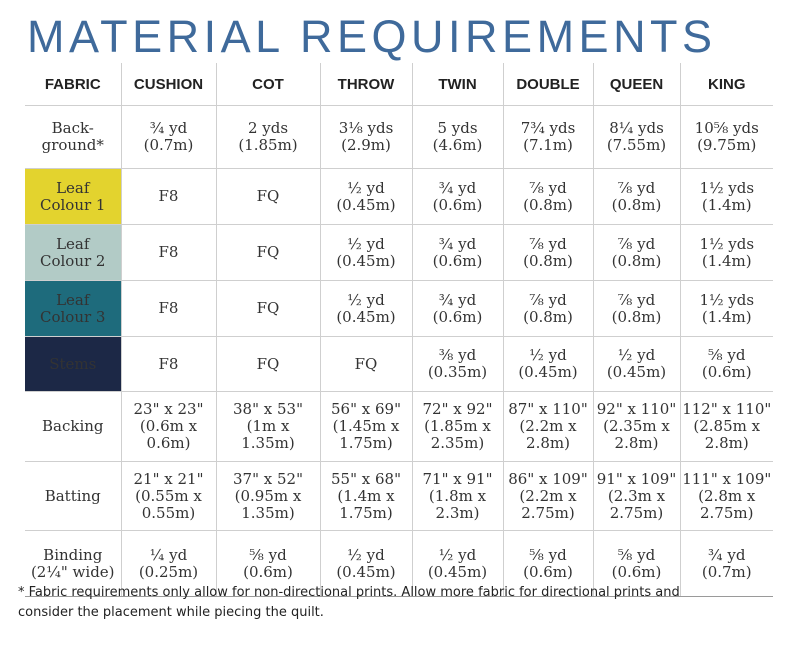  I want to click on cell-line: 23" x 23", so click(168, 409).